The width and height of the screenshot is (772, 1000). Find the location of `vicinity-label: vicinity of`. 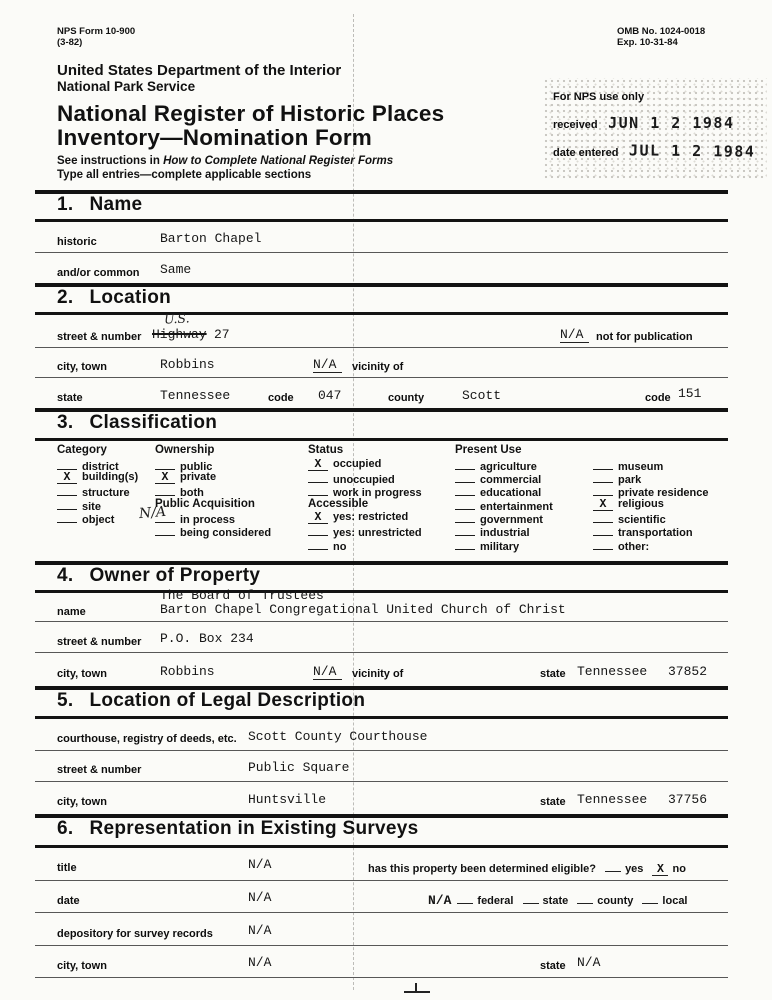

vicinity-label: vicinity of is located at coordinates (378, 367).